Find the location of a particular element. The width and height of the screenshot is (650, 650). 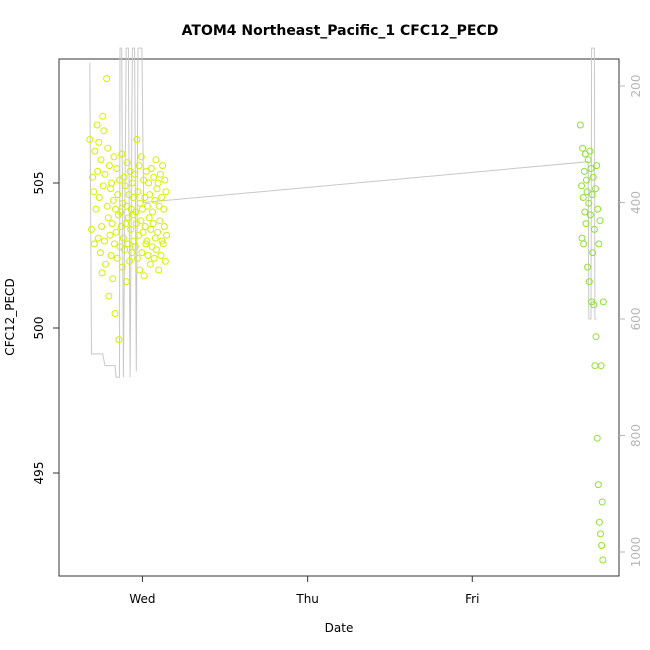

y-axis-right-depth: 200 400 600 800 1000 is located at coordinates (631, 321).